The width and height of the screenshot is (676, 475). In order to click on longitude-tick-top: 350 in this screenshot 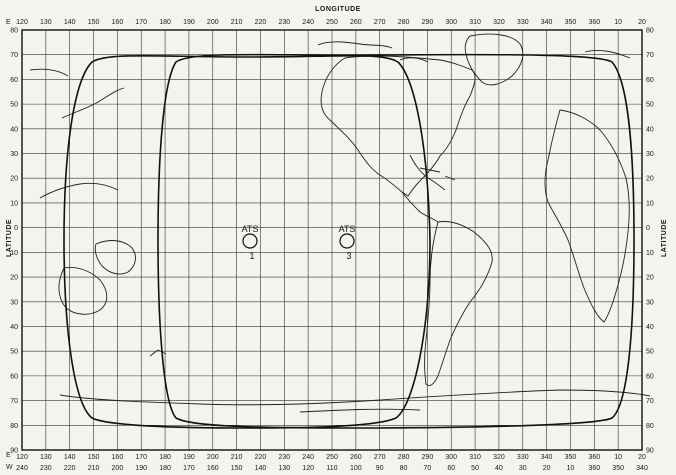, I will do `click(571, 22)`.